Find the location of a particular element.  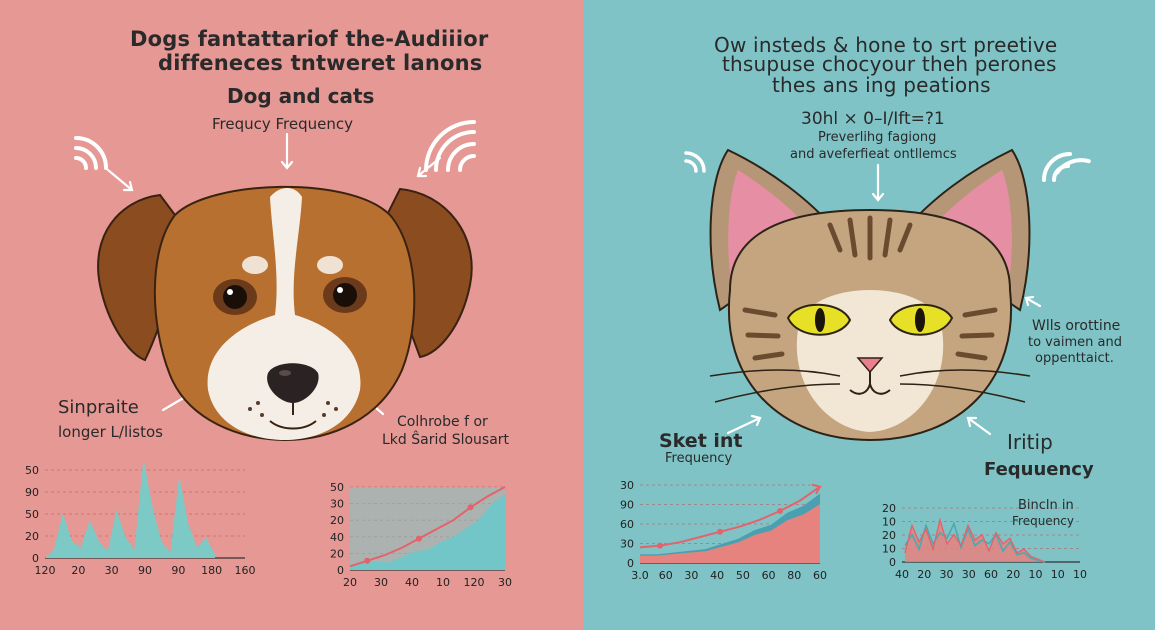

chart3-xtick: 80 is located at coordinates (794, 575).